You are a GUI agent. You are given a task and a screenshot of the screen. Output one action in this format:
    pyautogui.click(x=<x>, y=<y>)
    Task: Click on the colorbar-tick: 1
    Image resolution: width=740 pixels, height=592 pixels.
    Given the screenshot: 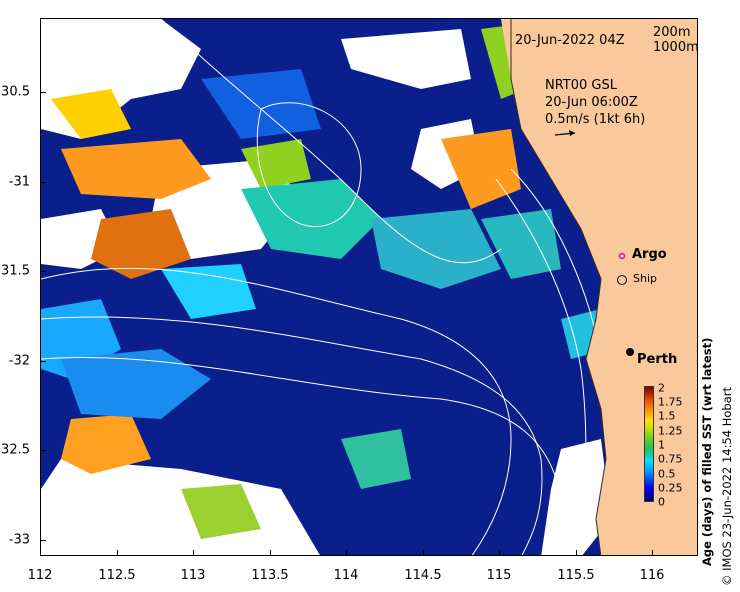 What is the action you would take?
    pyautogui.click(x=661, y=445)
    